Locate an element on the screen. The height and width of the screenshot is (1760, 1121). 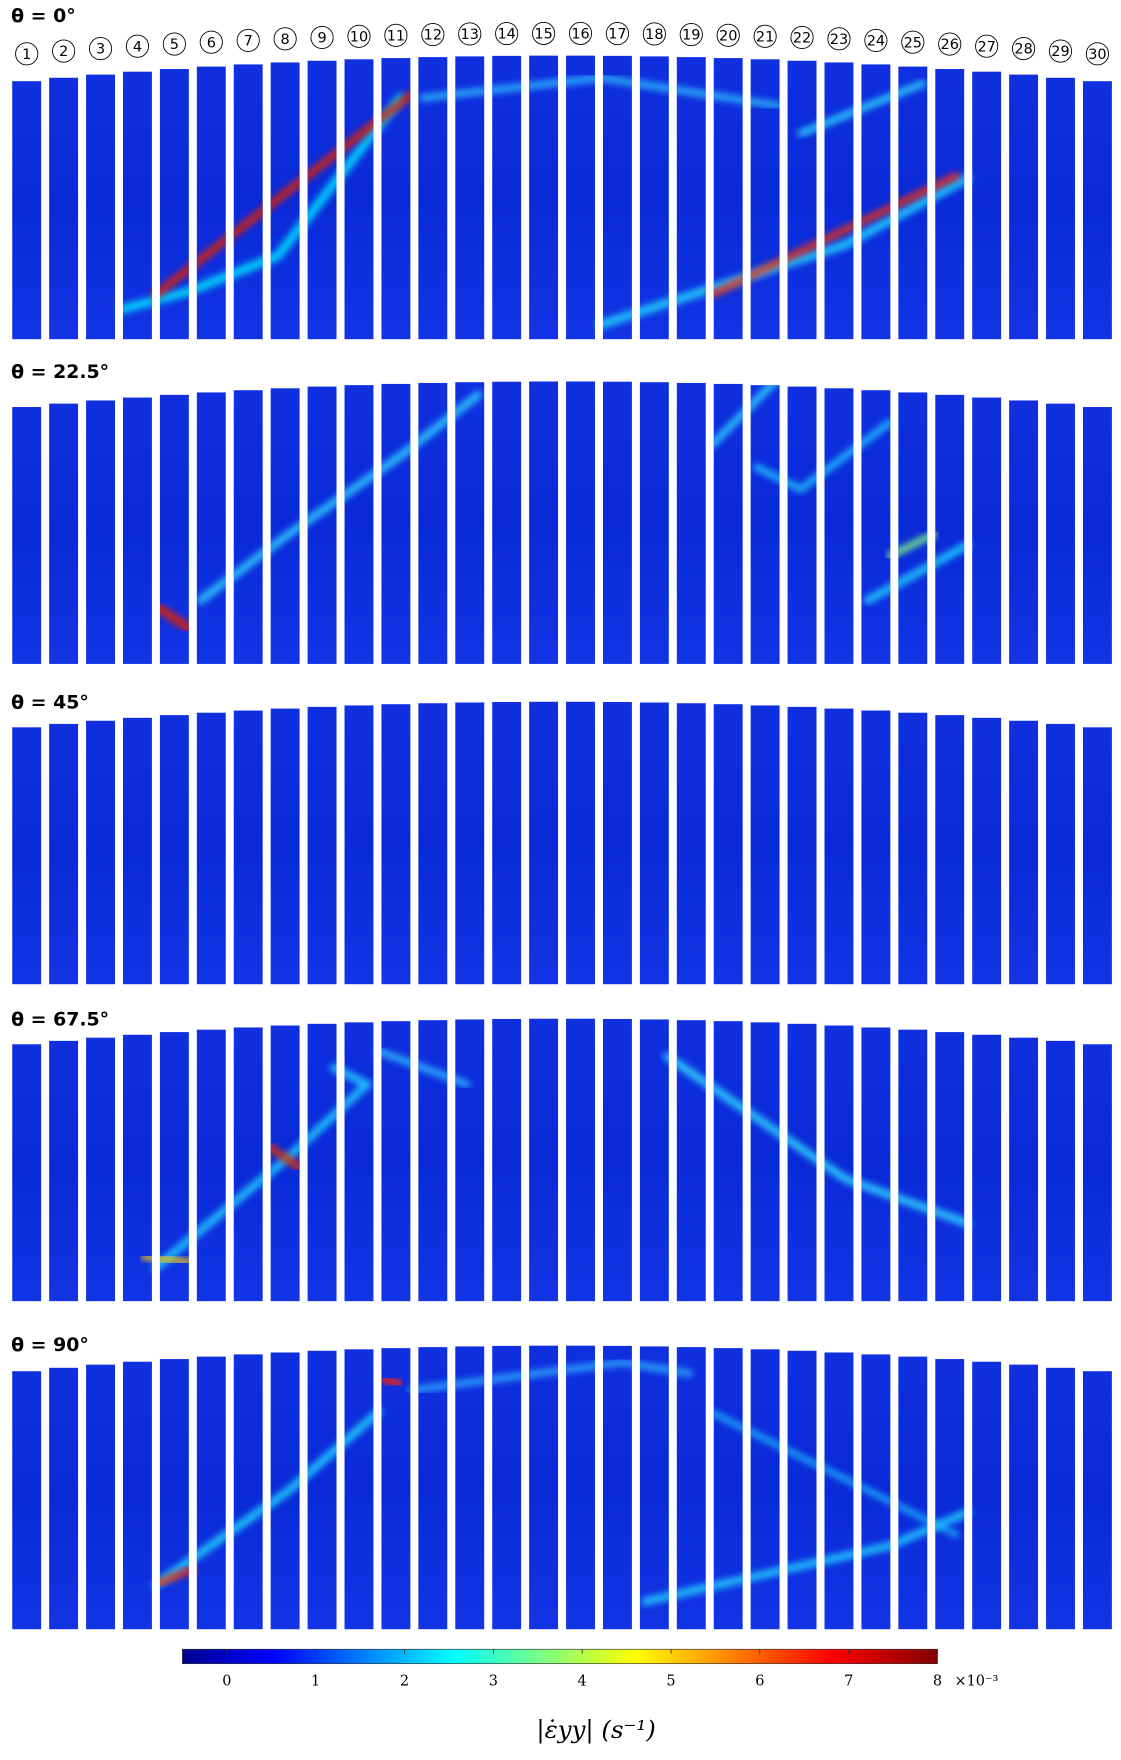
specimen-number: 1 is located at coordinates (26, 55).